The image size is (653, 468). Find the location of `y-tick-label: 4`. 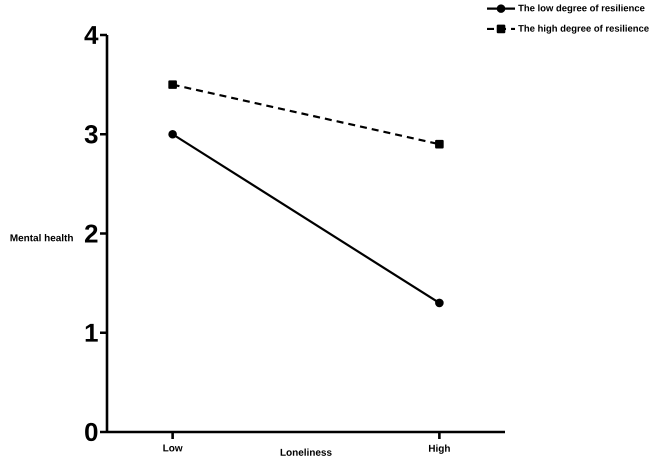

y-tick-label: 4 is located at coordinates (91, 35).